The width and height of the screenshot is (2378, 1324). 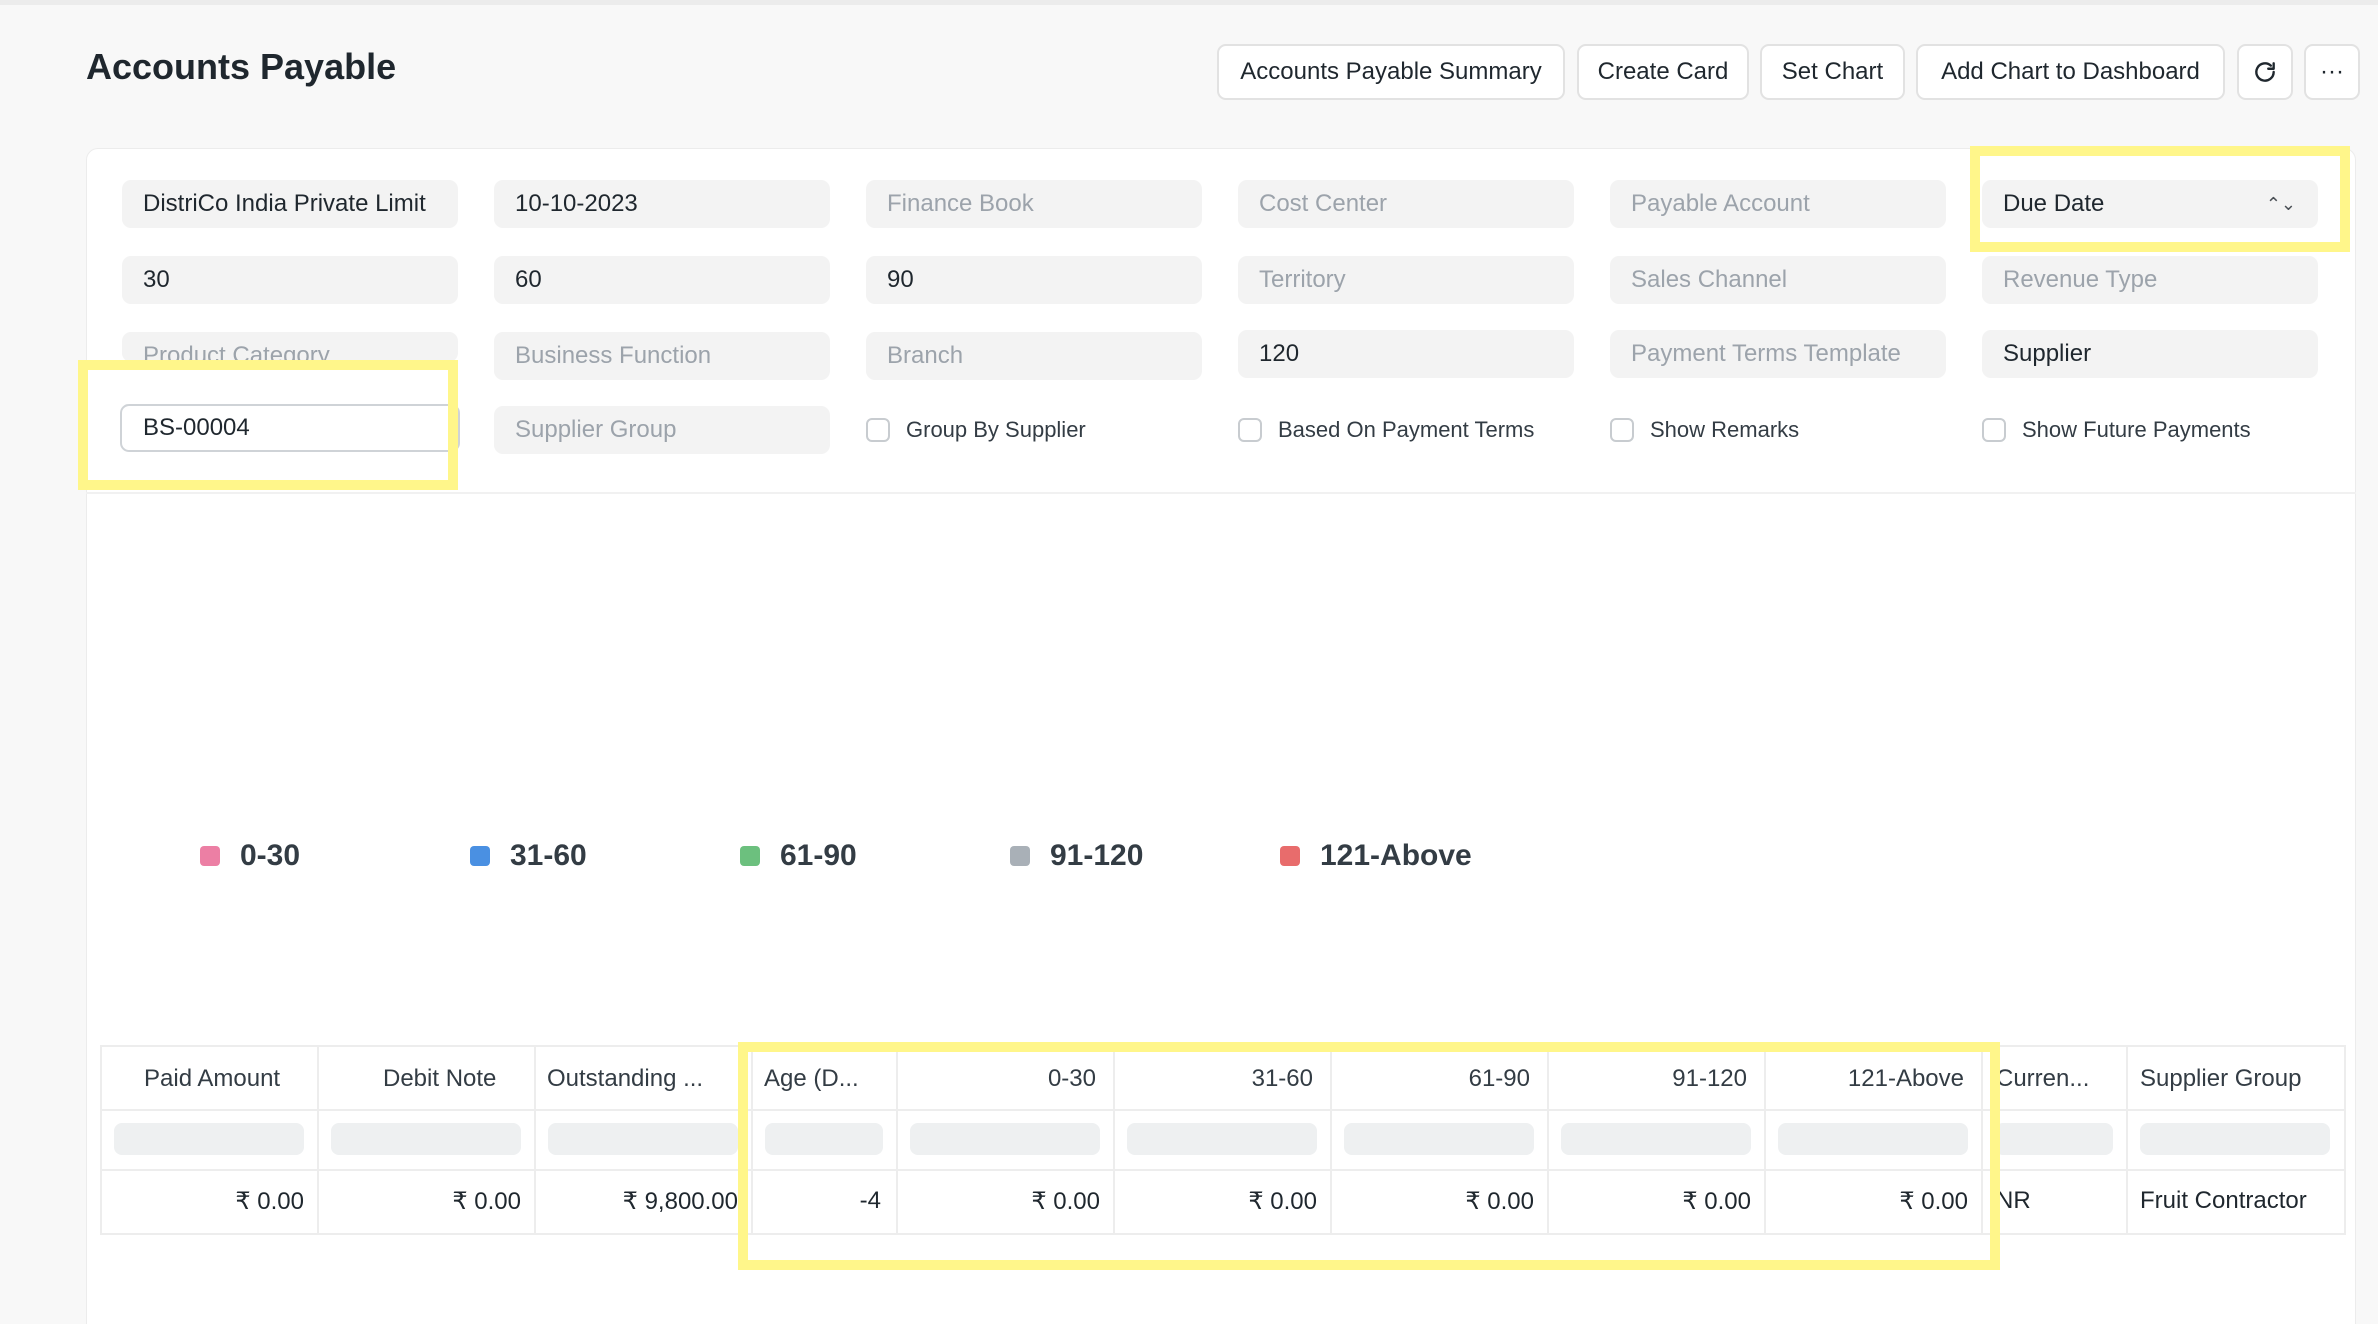 What do you see at coordinates (2332, 72) in the screenshot?
I see `more-options-button: ···` at bounding box center [2332, 72].